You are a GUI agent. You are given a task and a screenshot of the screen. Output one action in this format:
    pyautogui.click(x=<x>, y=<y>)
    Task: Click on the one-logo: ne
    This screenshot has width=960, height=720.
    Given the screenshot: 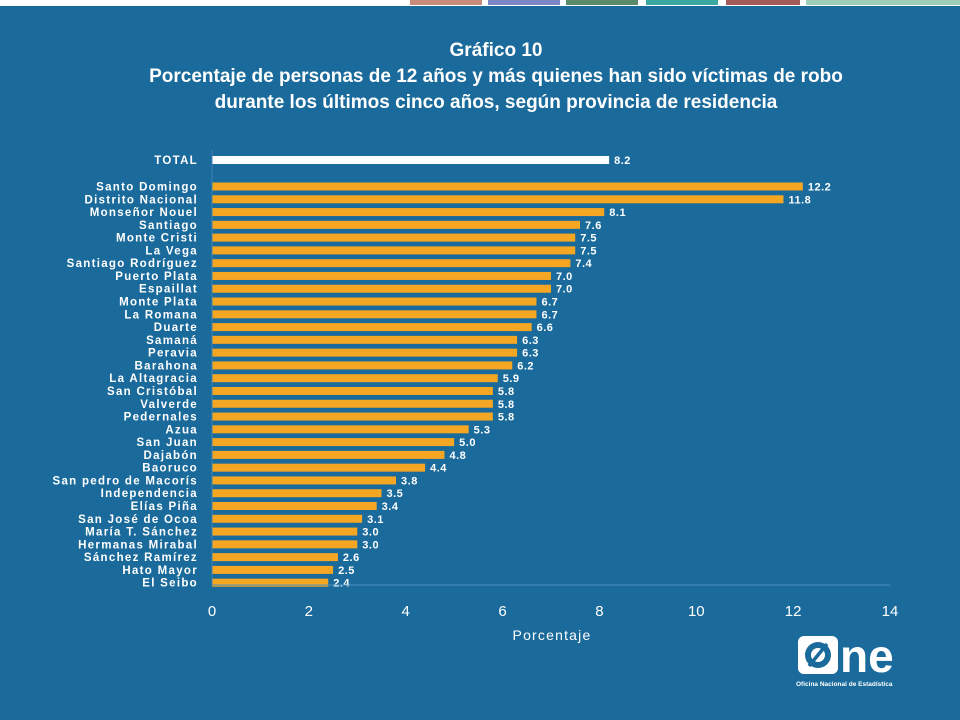 What is the action you would take?
    pyautogui.click(x=846, y=658)
    